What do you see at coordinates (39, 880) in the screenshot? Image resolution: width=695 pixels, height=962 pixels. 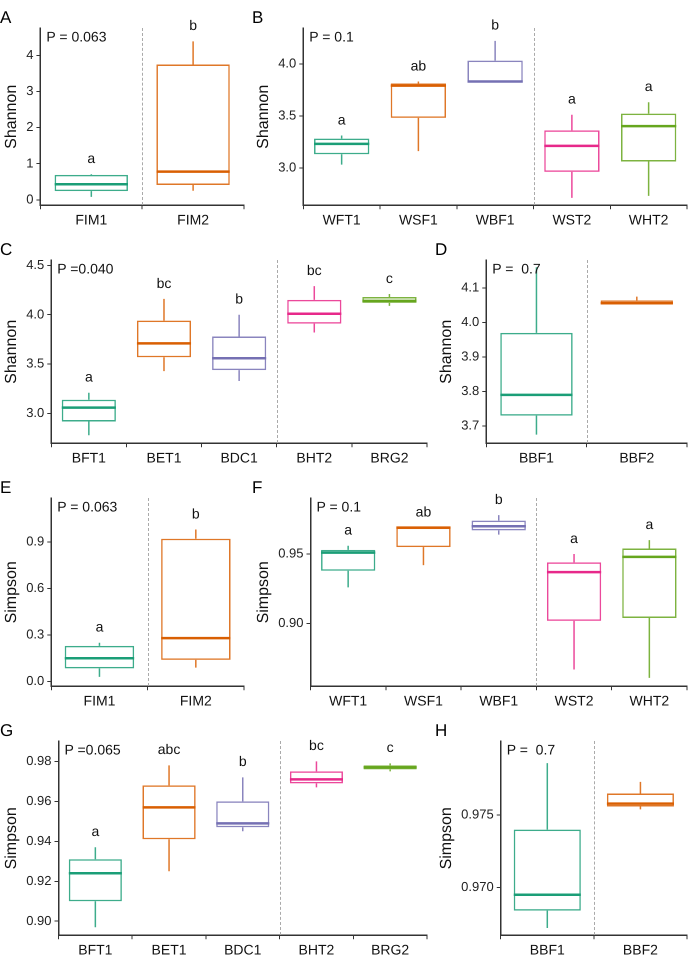 I see `y-tick-label: 0.92` at bounding box center [39, 880].